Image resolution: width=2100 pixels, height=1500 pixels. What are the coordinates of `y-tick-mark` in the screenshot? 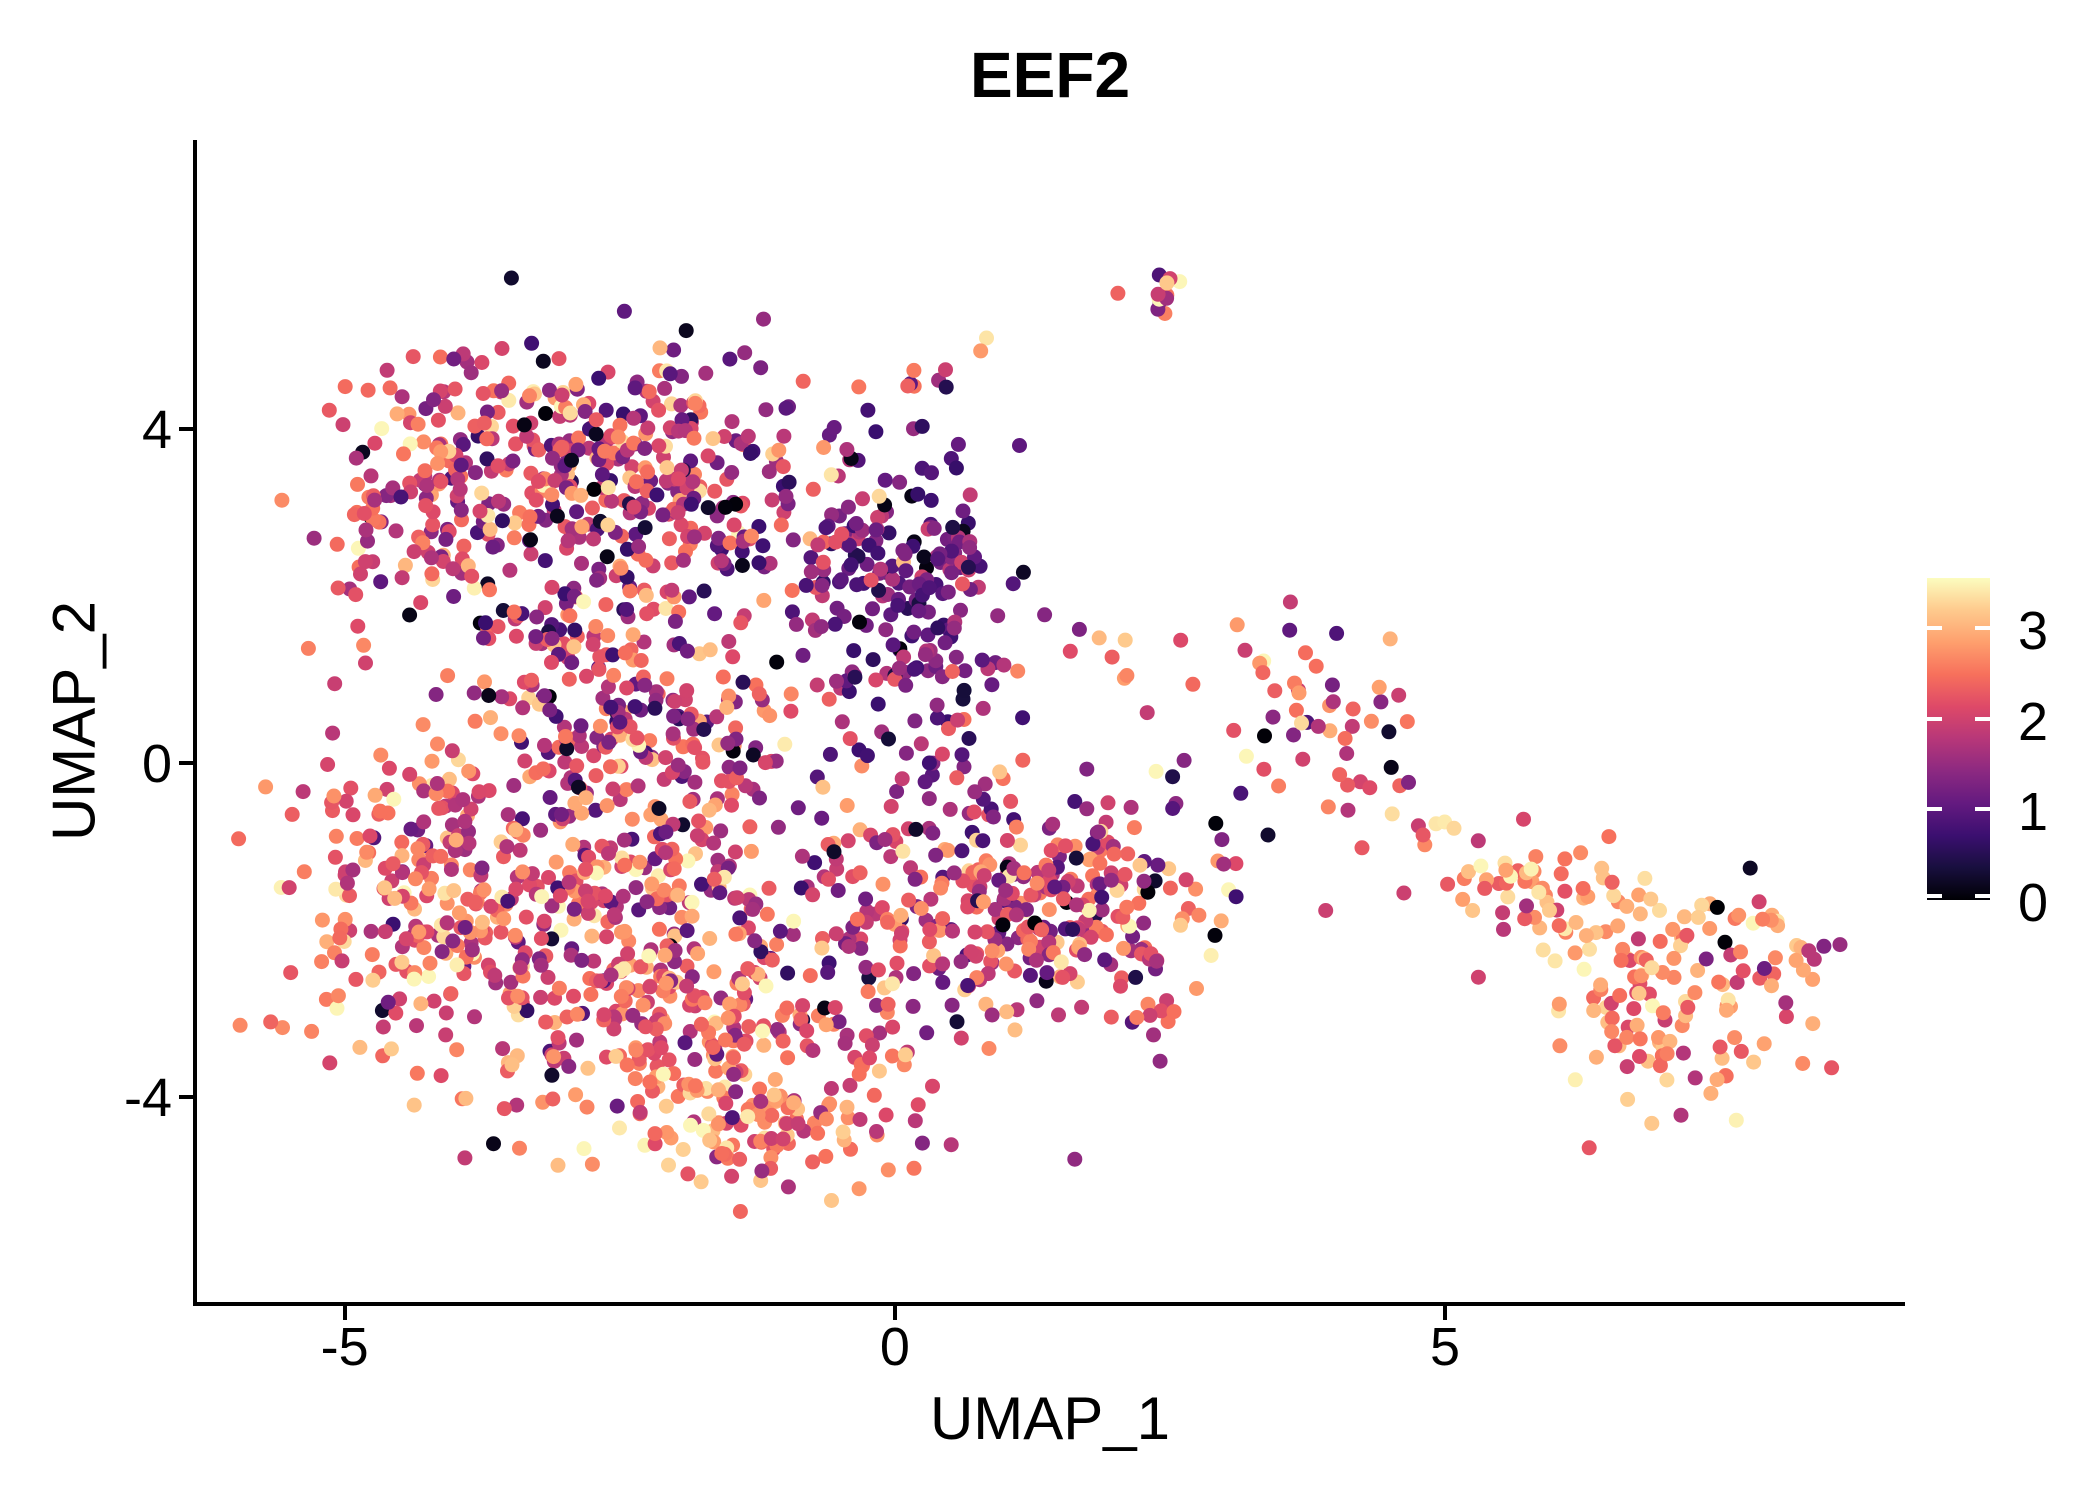 It's located at (186, 429).